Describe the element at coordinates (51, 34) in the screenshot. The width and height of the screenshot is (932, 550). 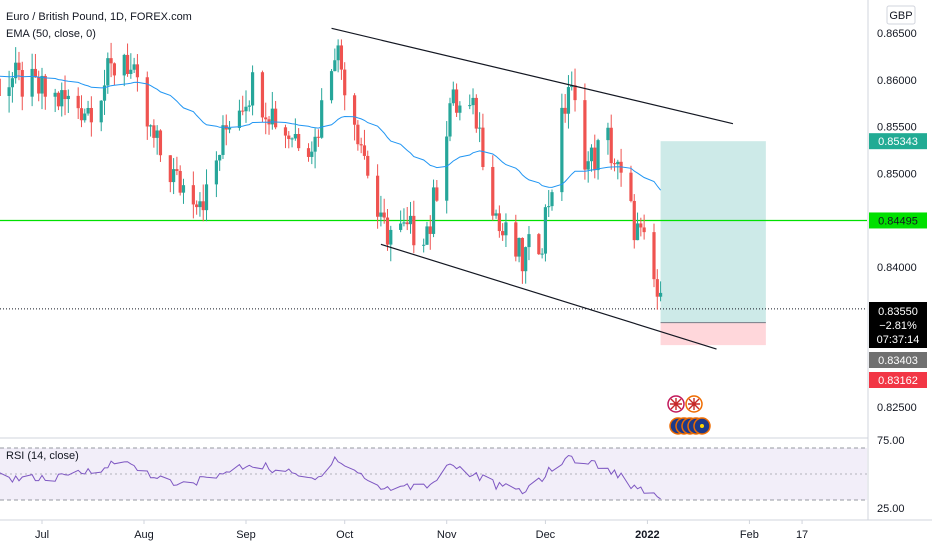
I see `ema-indicator-label: EMA (50, close, 0)` at that location.